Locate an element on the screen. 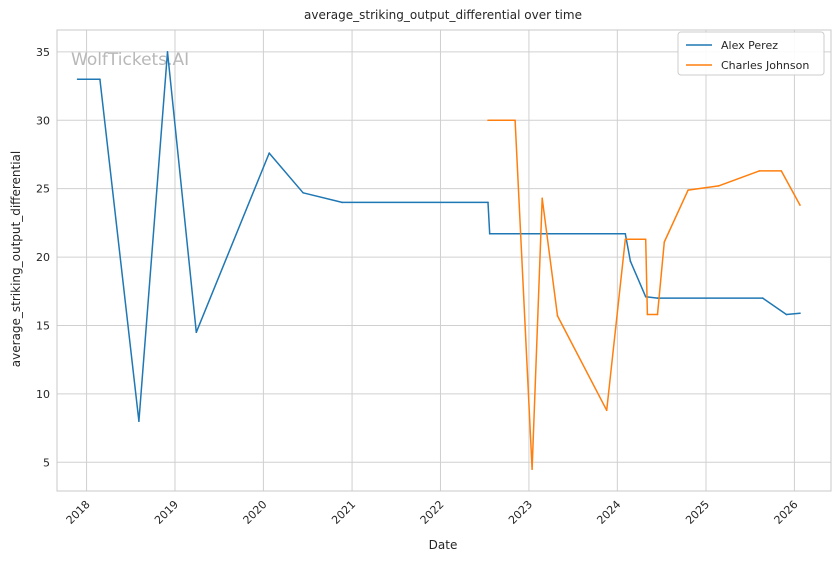 Image resolution: width=840 pixels, height=561 pixels. y-axis-ticks: 5 10 15 20 25 30 35 is located at coordinates (43, 257).